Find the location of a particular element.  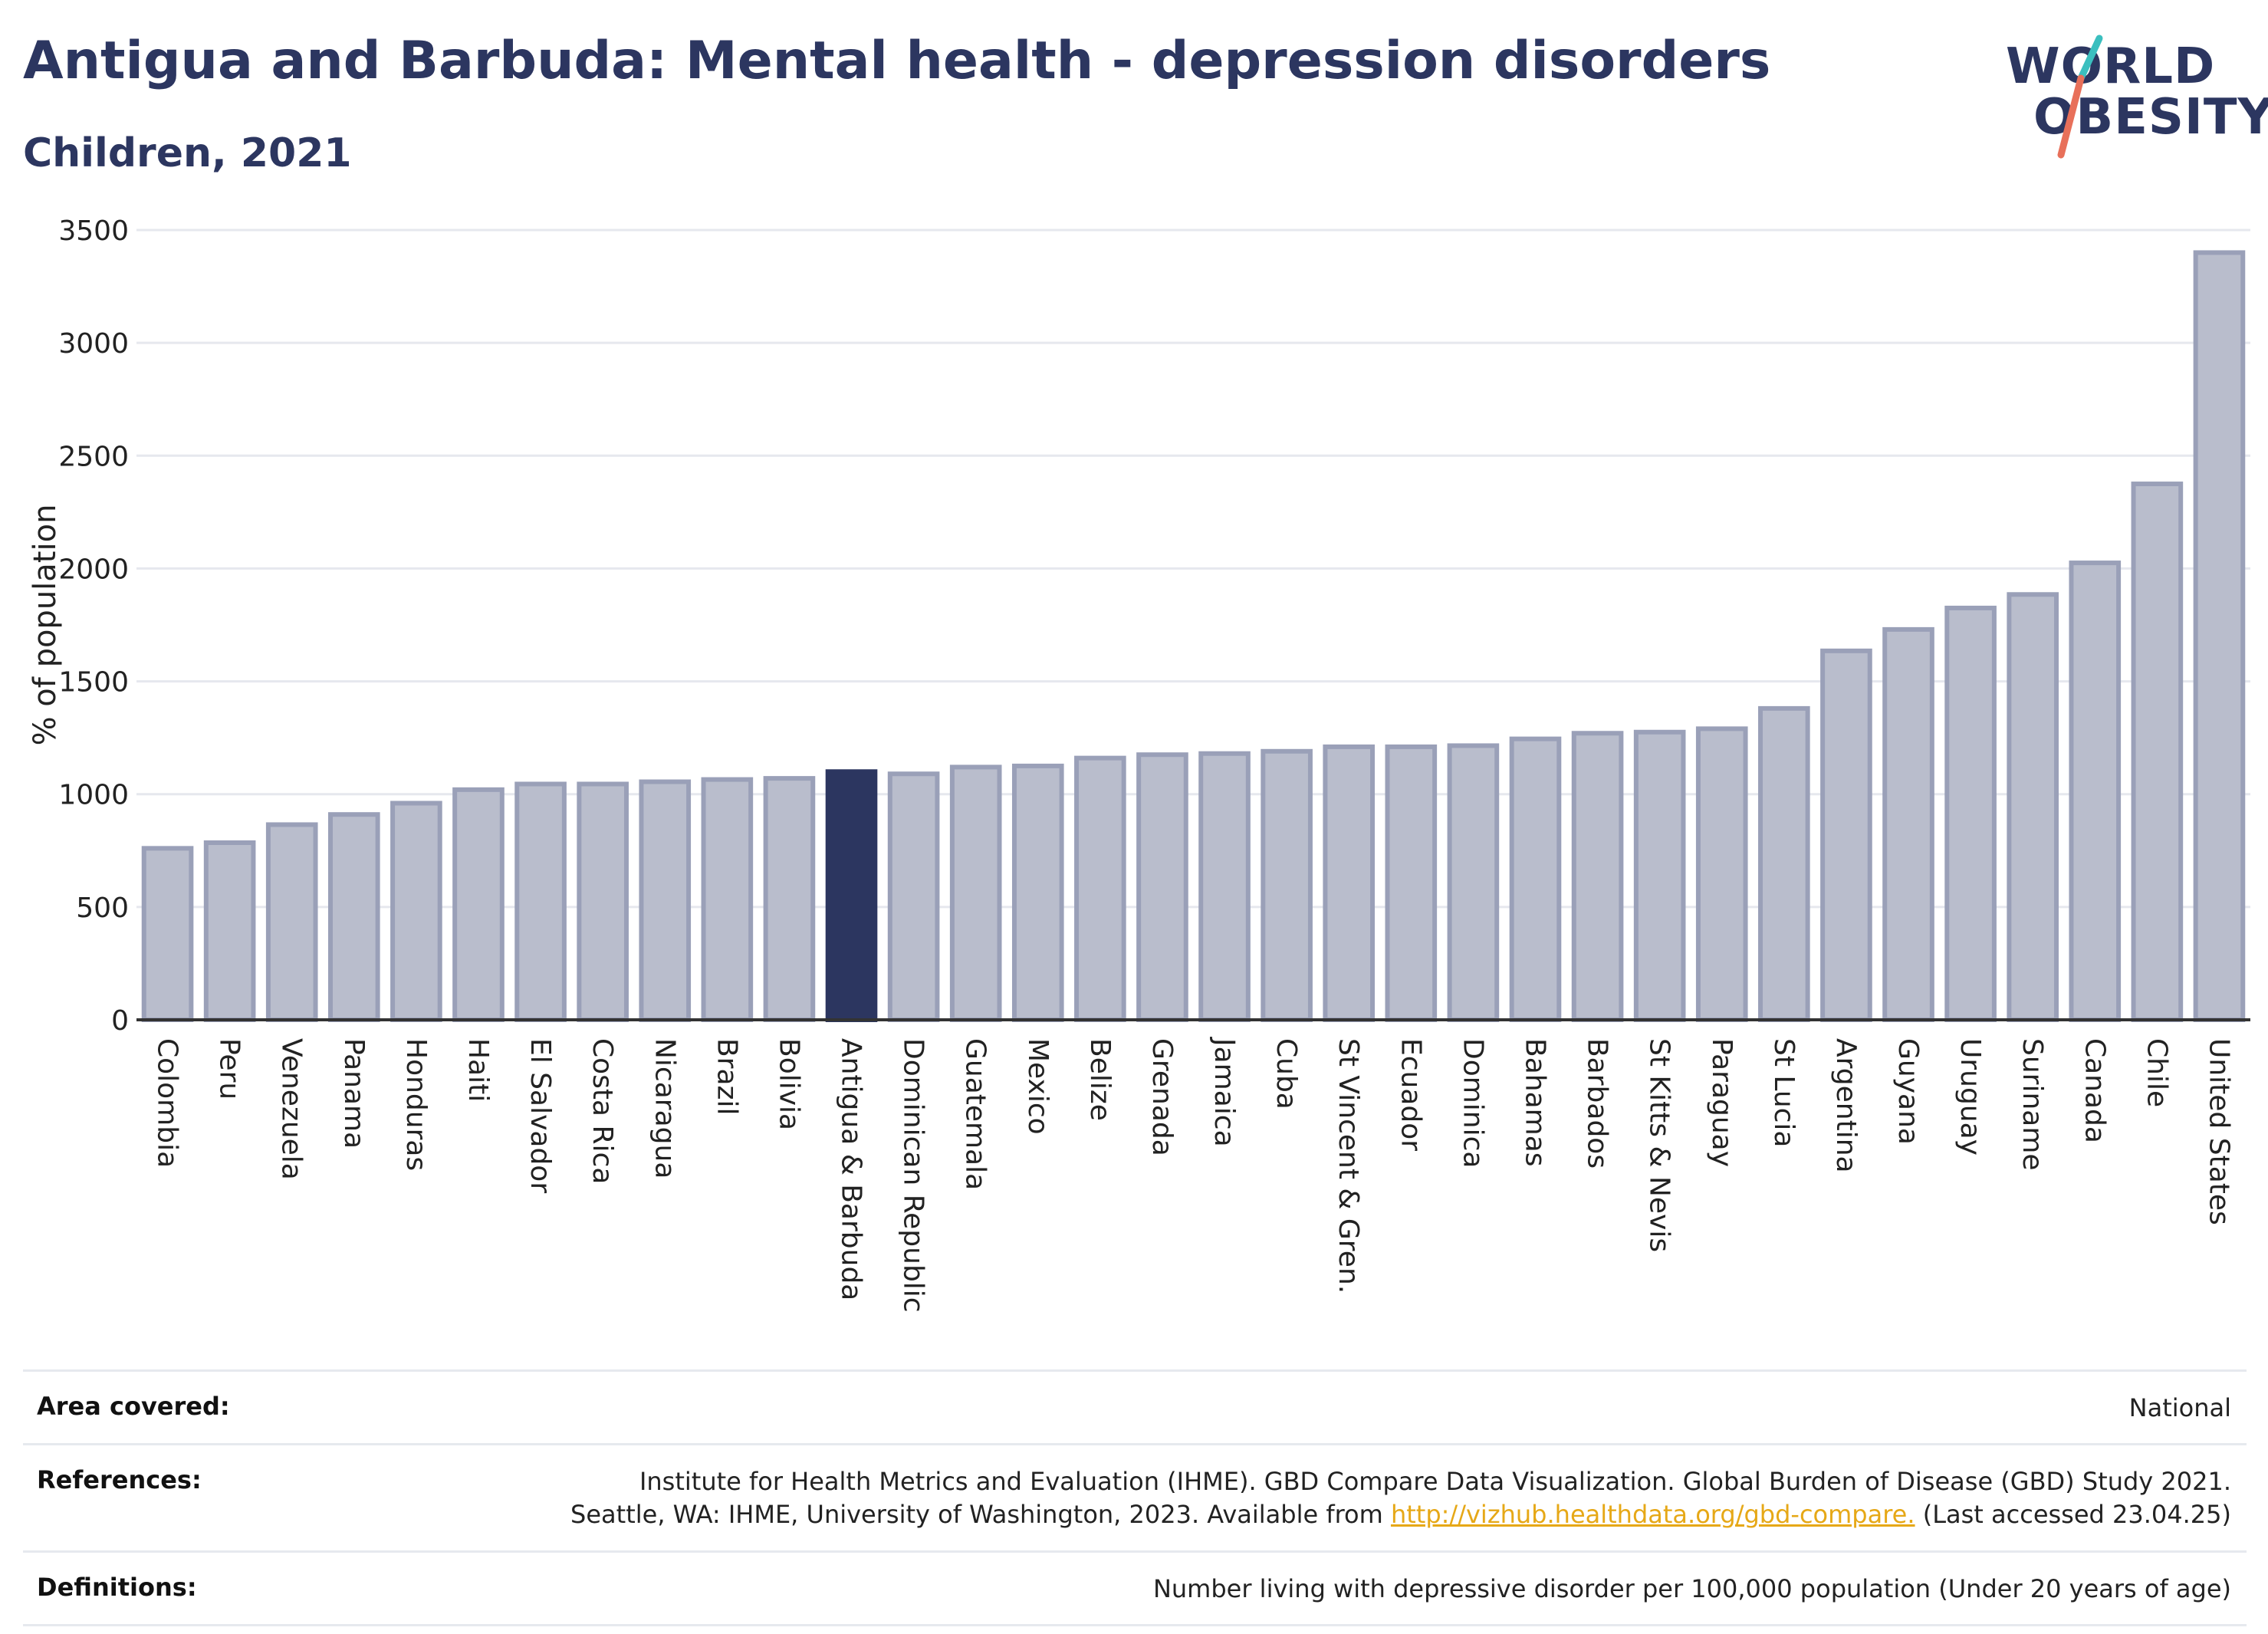

y-tick-label: 0 is located at coordinates (120, 1021).